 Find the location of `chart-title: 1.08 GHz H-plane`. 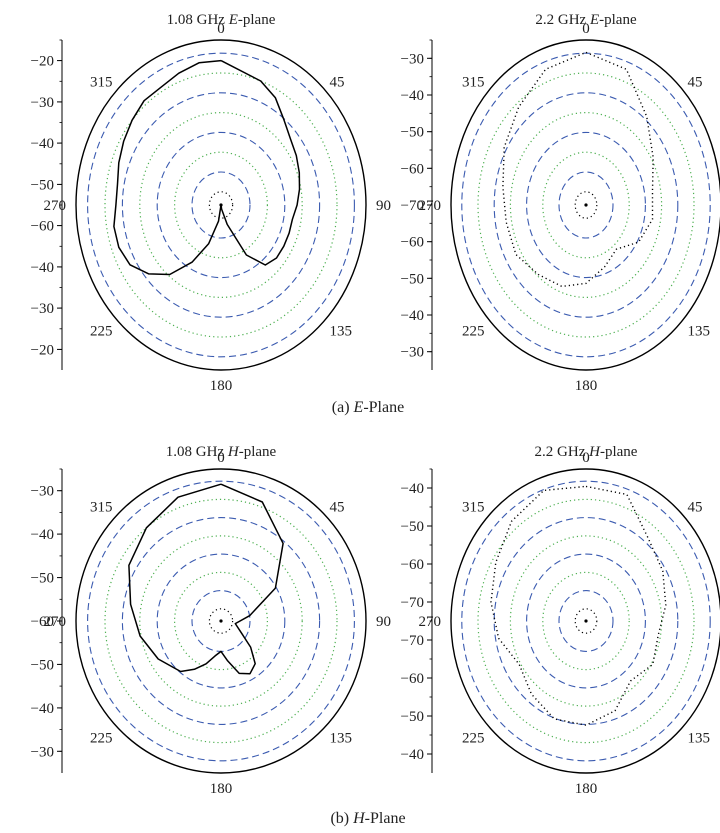

chart-title: 1.08 GHz H-plane is located at coordinates (221, 452).